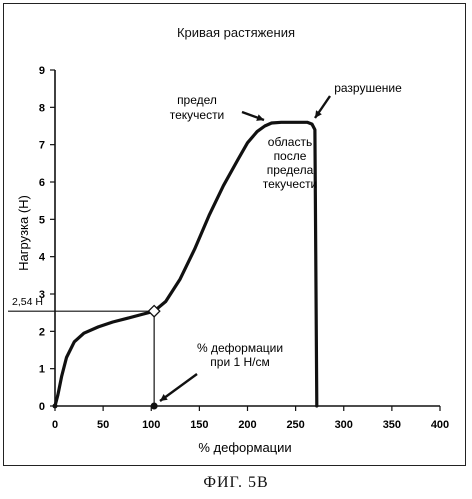  What do you see at coordinates (290, 156) in the screenshot?
I see `post-yield-label: после` at bounding box center [290, 156].